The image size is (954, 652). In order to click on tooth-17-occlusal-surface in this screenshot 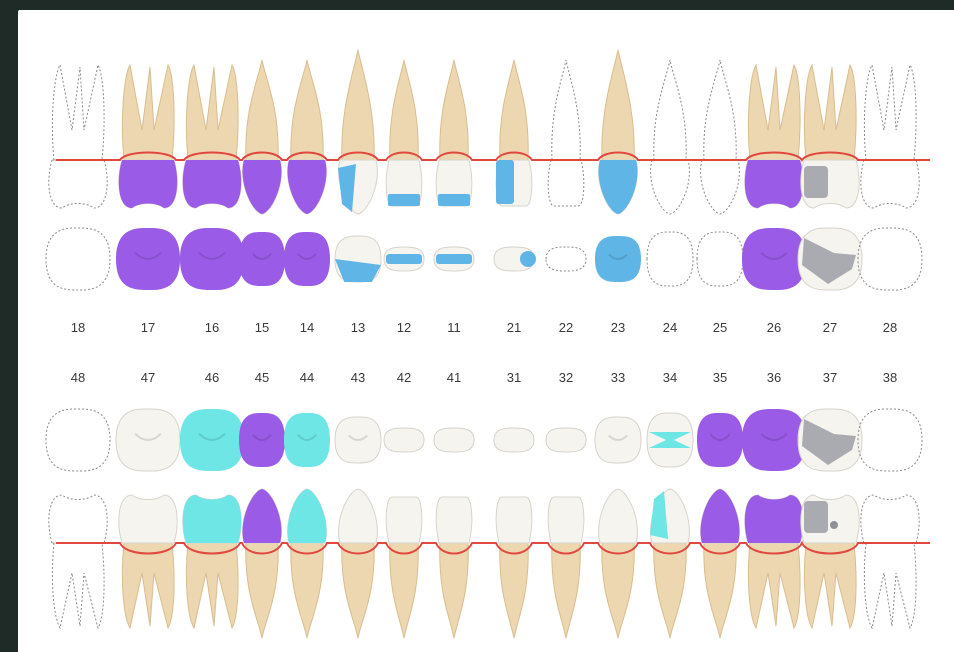, I will do `click(148, 259)`.